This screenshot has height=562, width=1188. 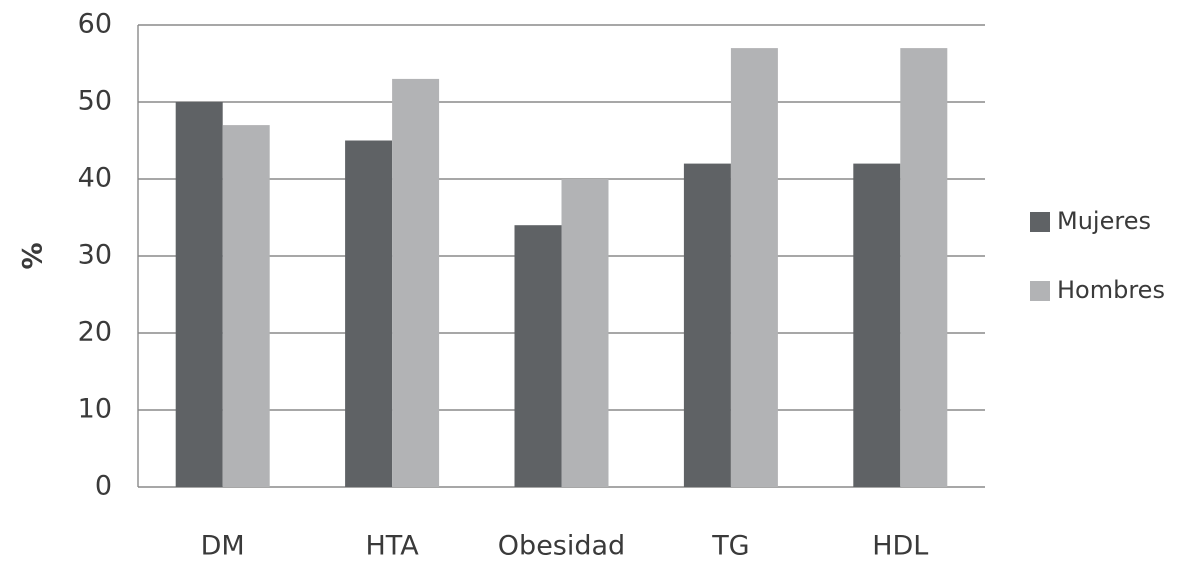 What do you see at coordinates (538, 356) in the screenshot?
I see `bar-mujeres-obesidad` at bounding box center [538, 356].